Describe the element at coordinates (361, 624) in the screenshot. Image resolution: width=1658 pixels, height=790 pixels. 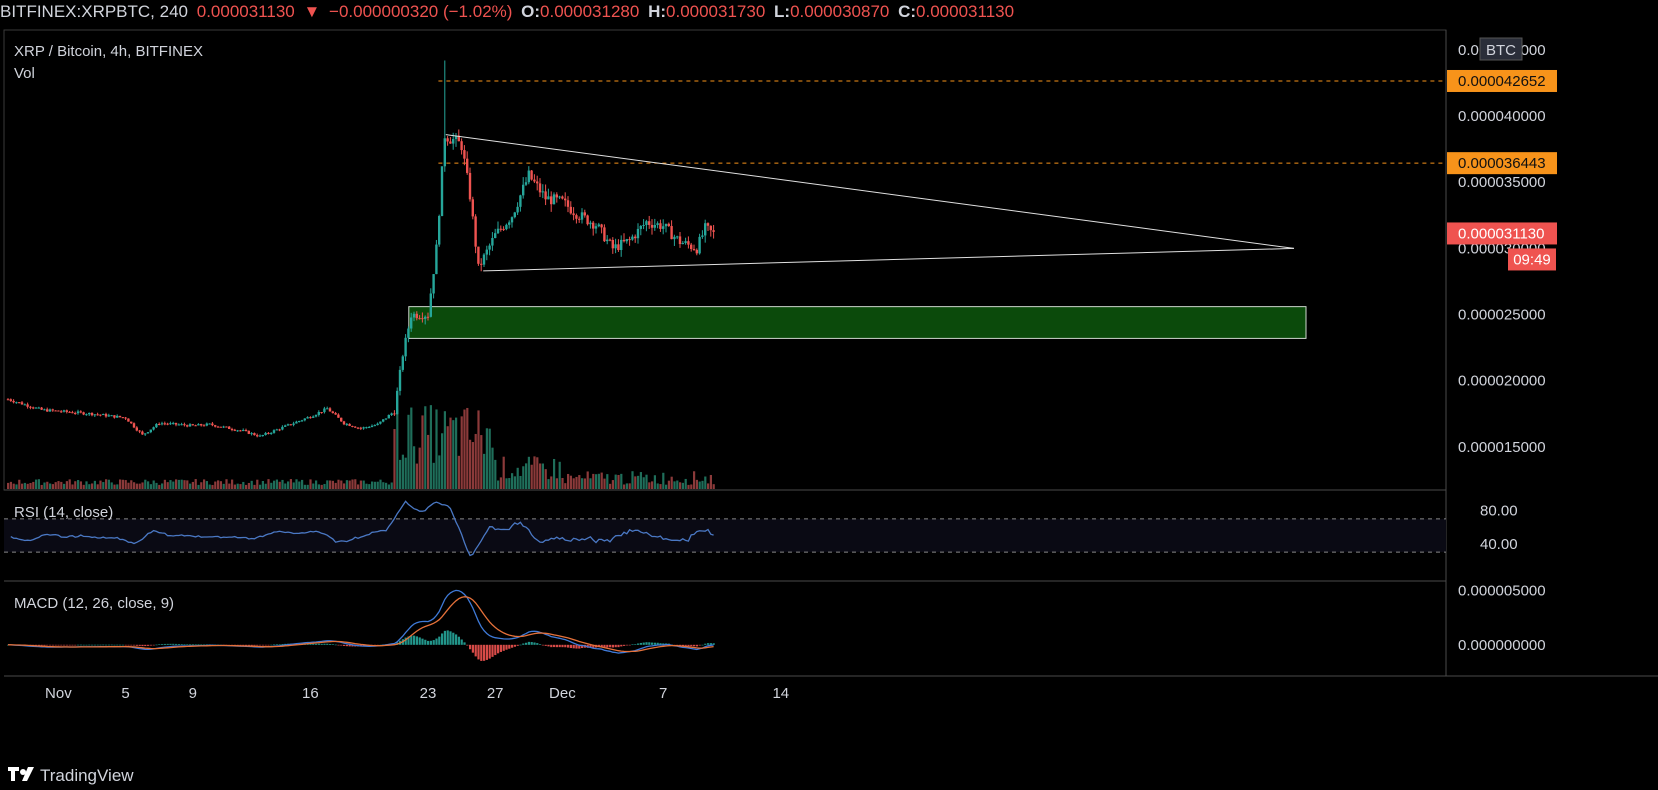
I see `macd-signal-line` at that location.